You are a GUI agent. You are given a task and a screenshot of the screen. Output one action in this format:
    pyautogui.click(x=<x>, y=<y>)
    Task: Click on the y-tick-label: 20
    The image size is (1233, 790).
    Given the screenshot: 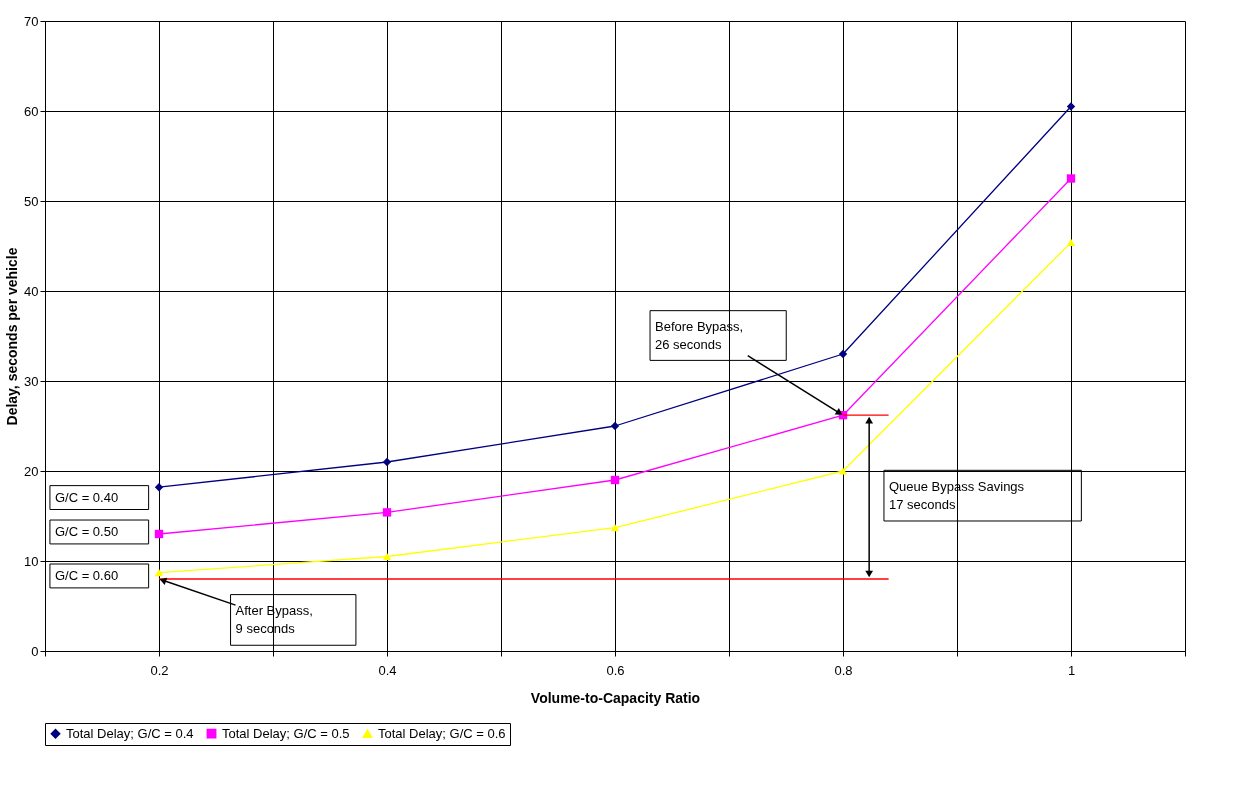 What is the action you would take?
    pyautogui.click(x=31, y=471)
    